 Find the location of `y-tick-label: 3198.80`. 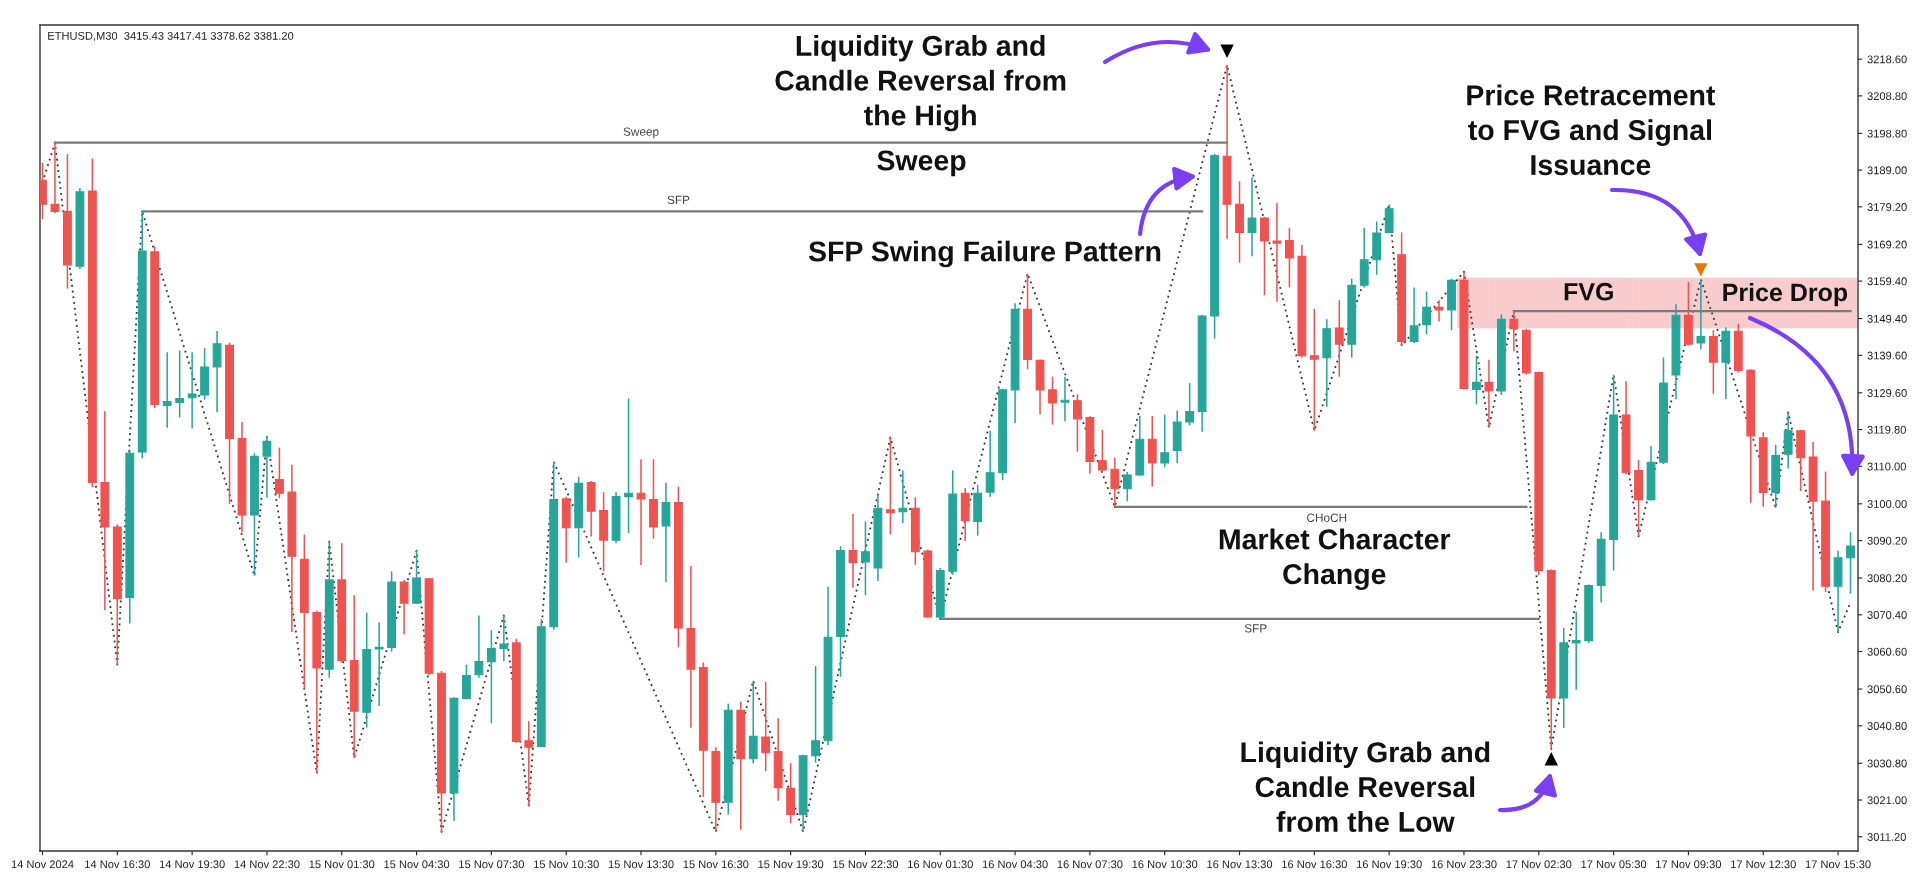

y-tick-label: 3198.80 is located at coordinates (1887, 133).